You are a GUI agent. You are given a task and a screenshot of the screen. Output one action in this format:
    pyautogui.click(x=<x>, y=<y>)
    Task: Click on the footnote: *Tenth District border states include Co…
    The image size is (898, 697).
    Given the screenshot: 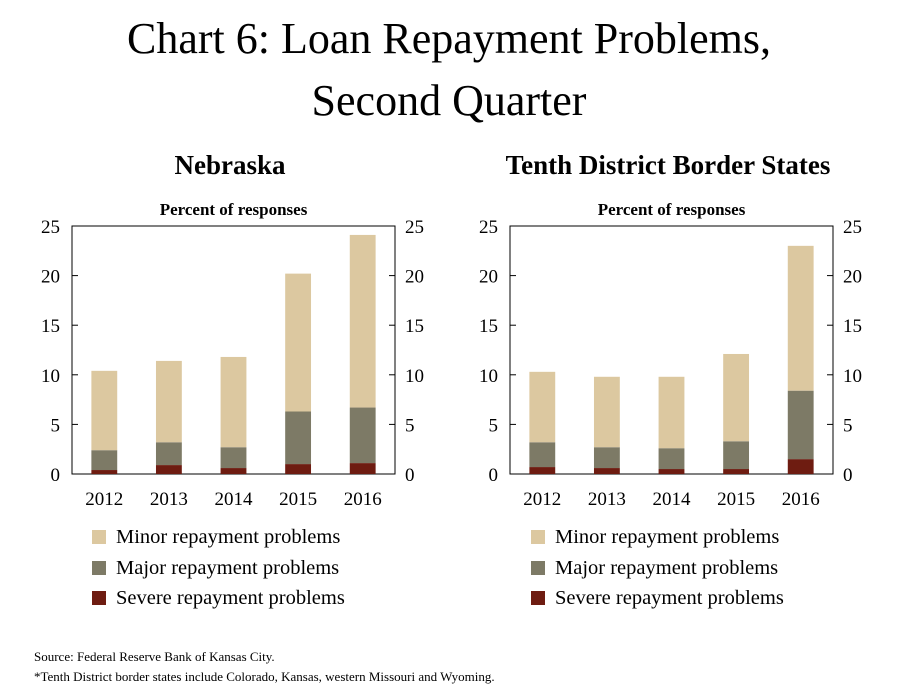 What is the action you would take?
    pyautogui.click(x=264, y=676)
    